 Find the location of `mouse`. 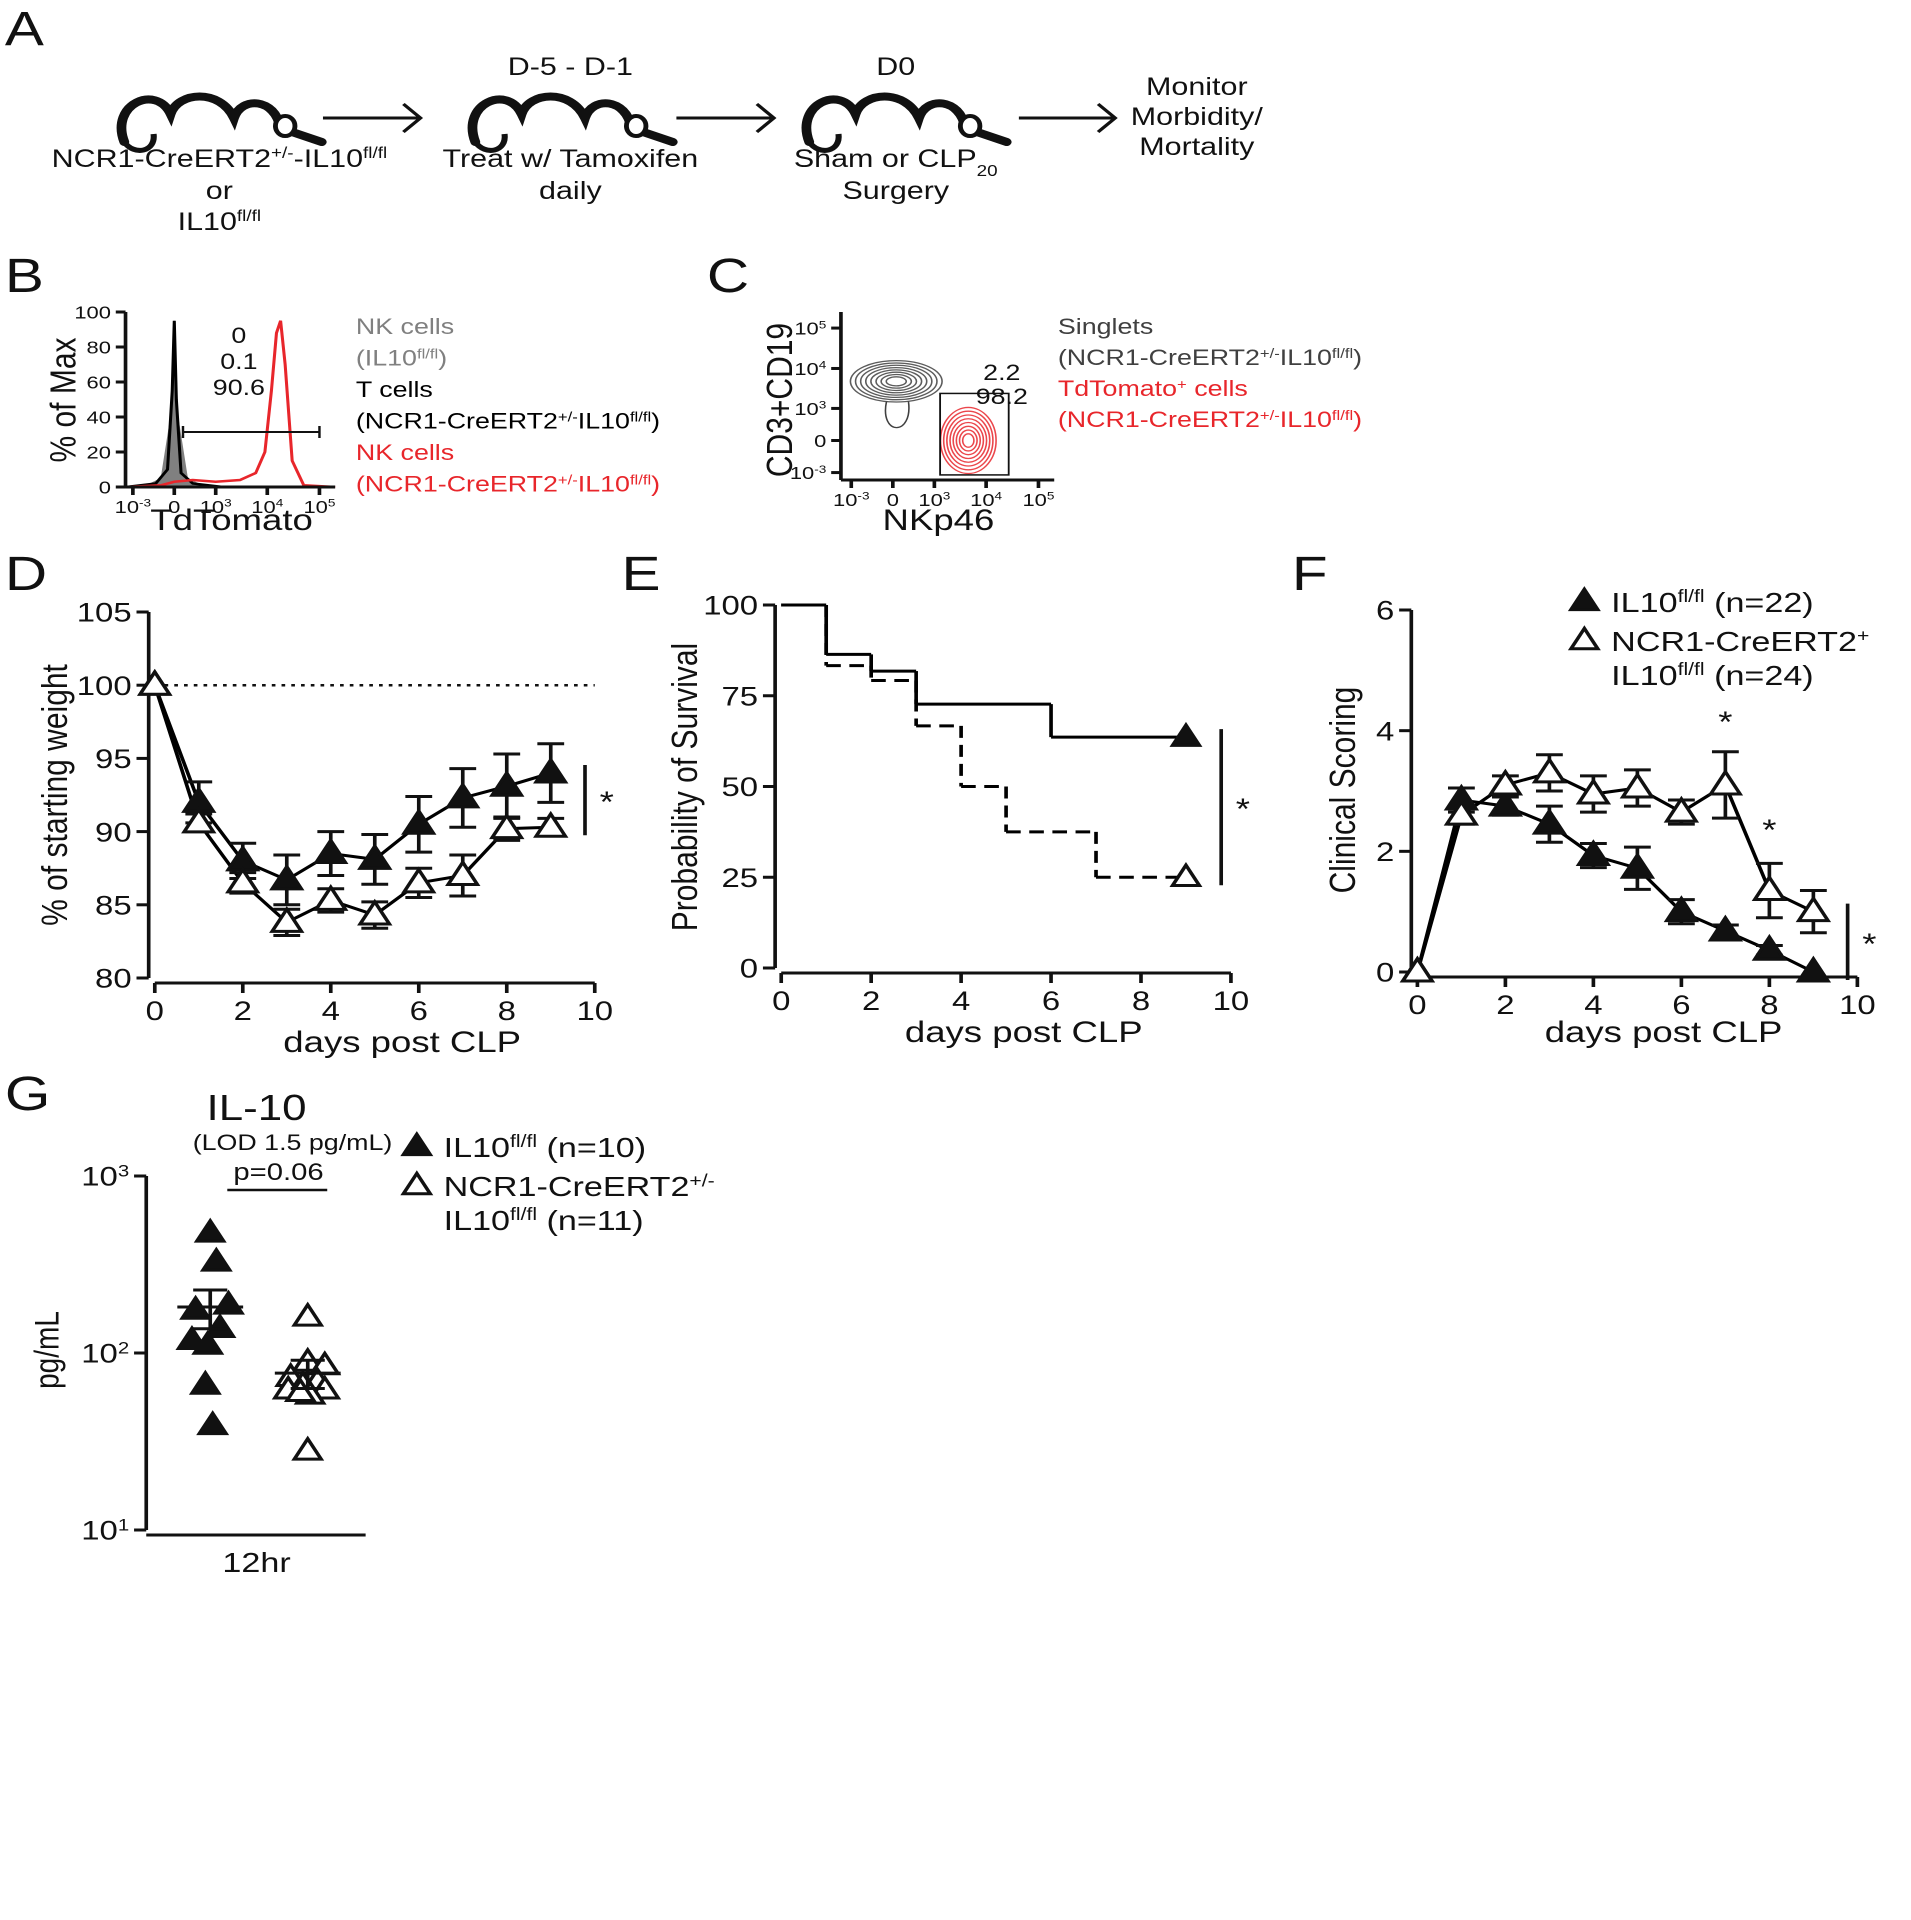

mouse is located at coordinates (572, 124).